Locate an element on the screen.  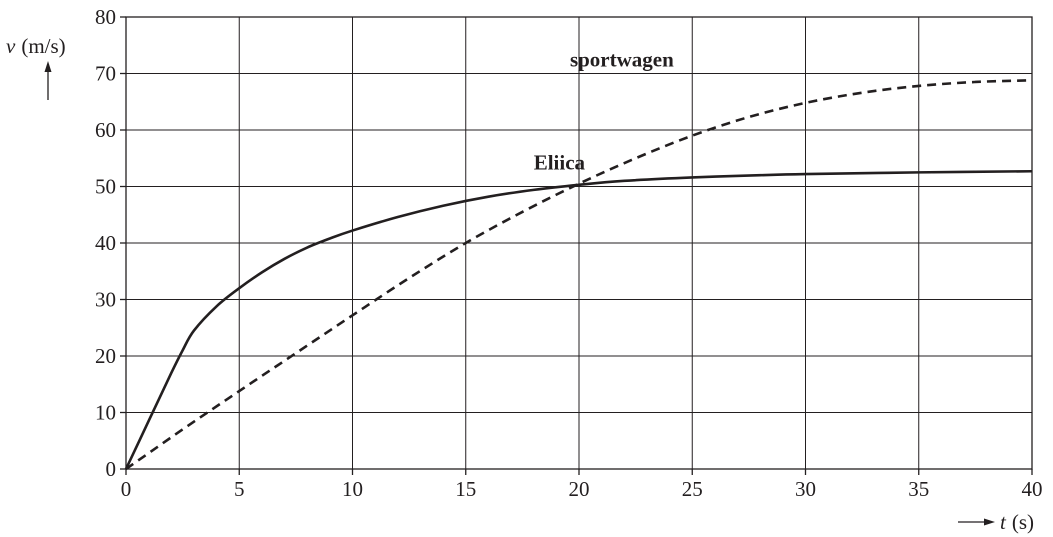
y-tick-label-70: 70 is located at coordinates (105, 74).